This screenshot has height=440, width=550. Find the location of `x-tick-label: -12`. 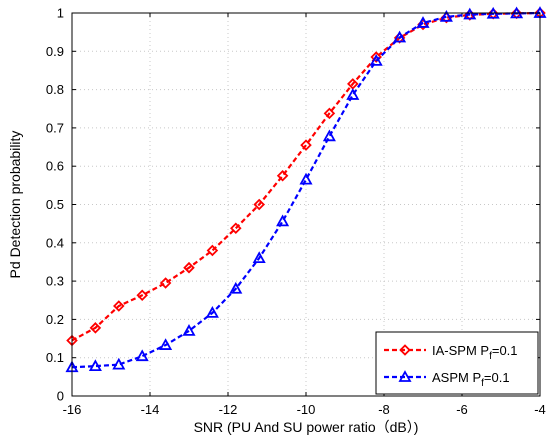

x-tick-label: -12 is located at coordinates (228, 409).